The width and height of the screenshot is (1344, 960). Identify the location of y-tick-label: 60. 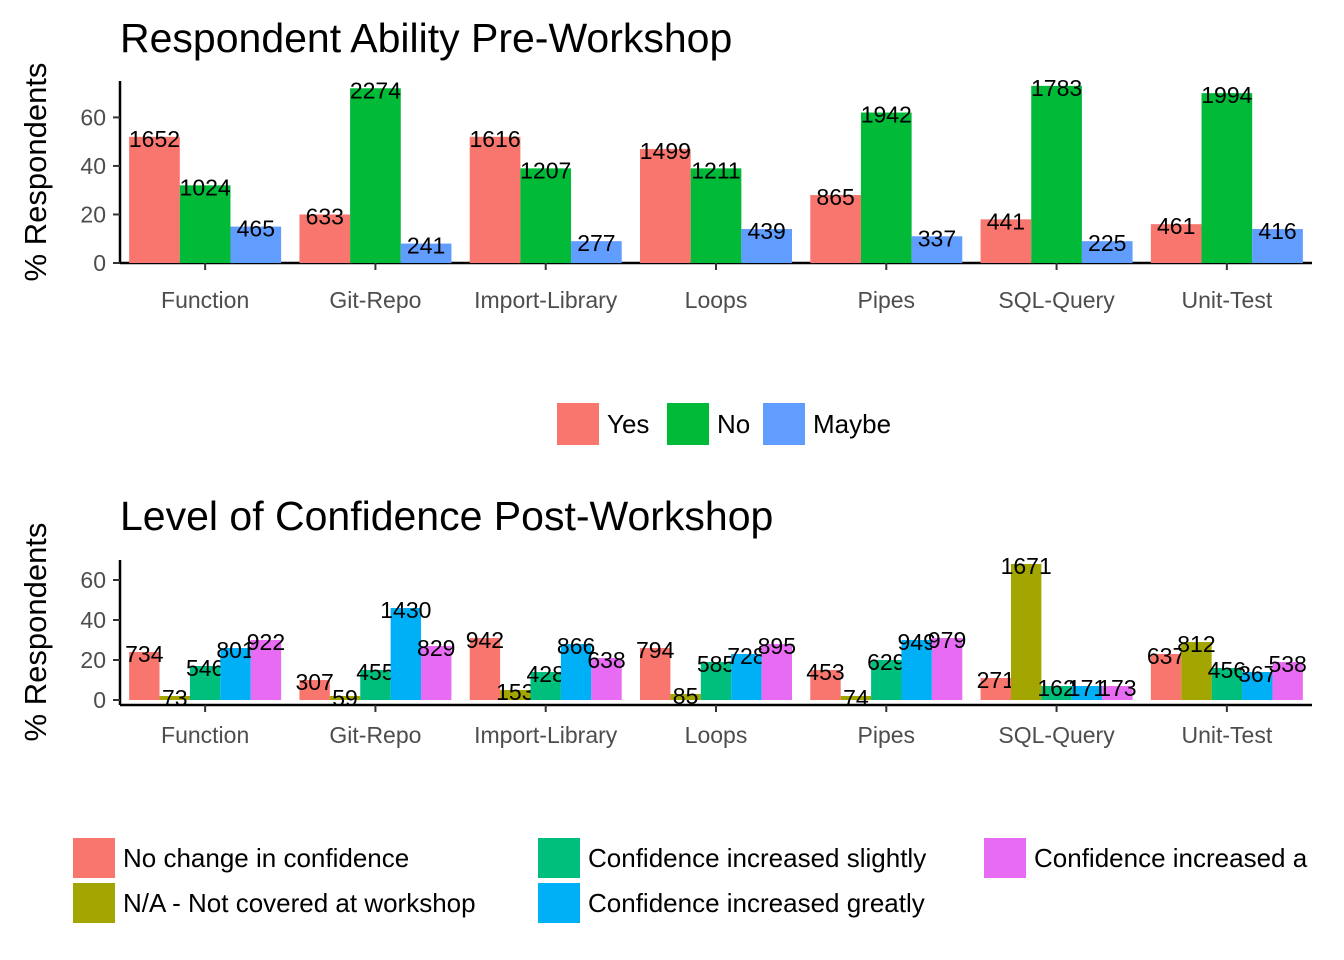
(93, 117).